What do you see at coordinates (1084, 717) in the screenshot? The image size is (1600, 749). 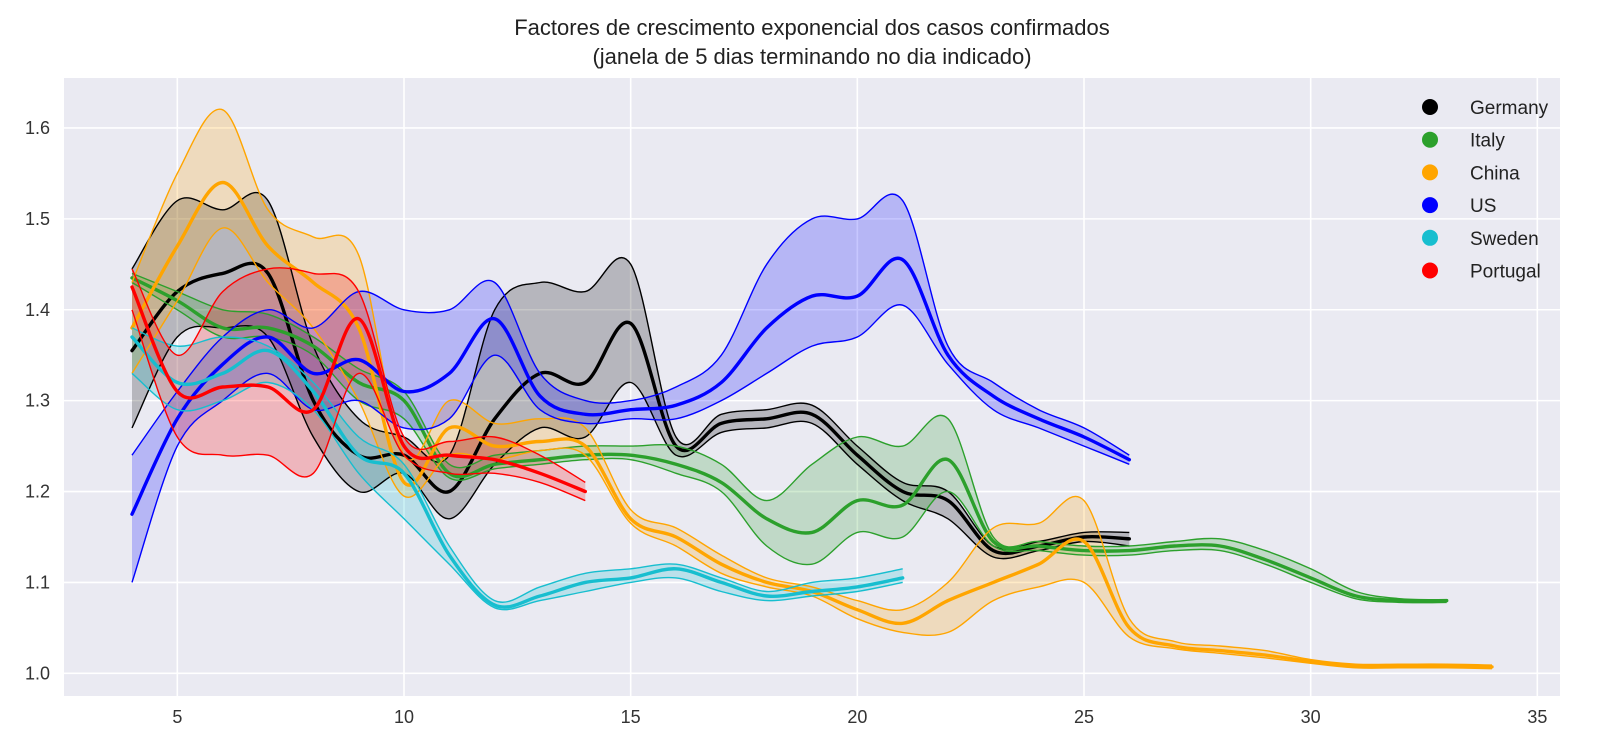 I see `x-tick-label: 25` at bounding box center [1084, 717].